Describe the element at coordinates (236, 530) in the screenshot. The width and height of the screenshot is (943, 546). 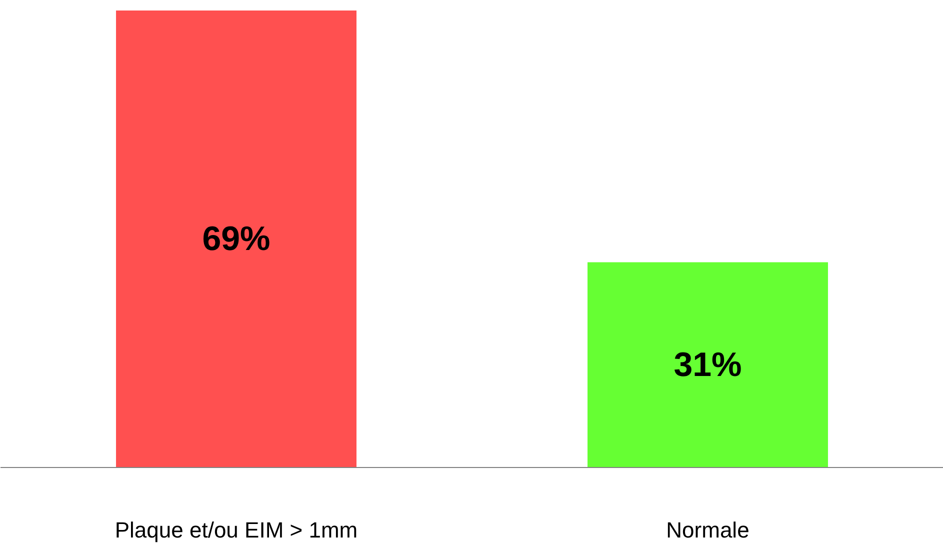
I see `x-tick-label: Plaque et/ou EIM > 1mm` at that location.